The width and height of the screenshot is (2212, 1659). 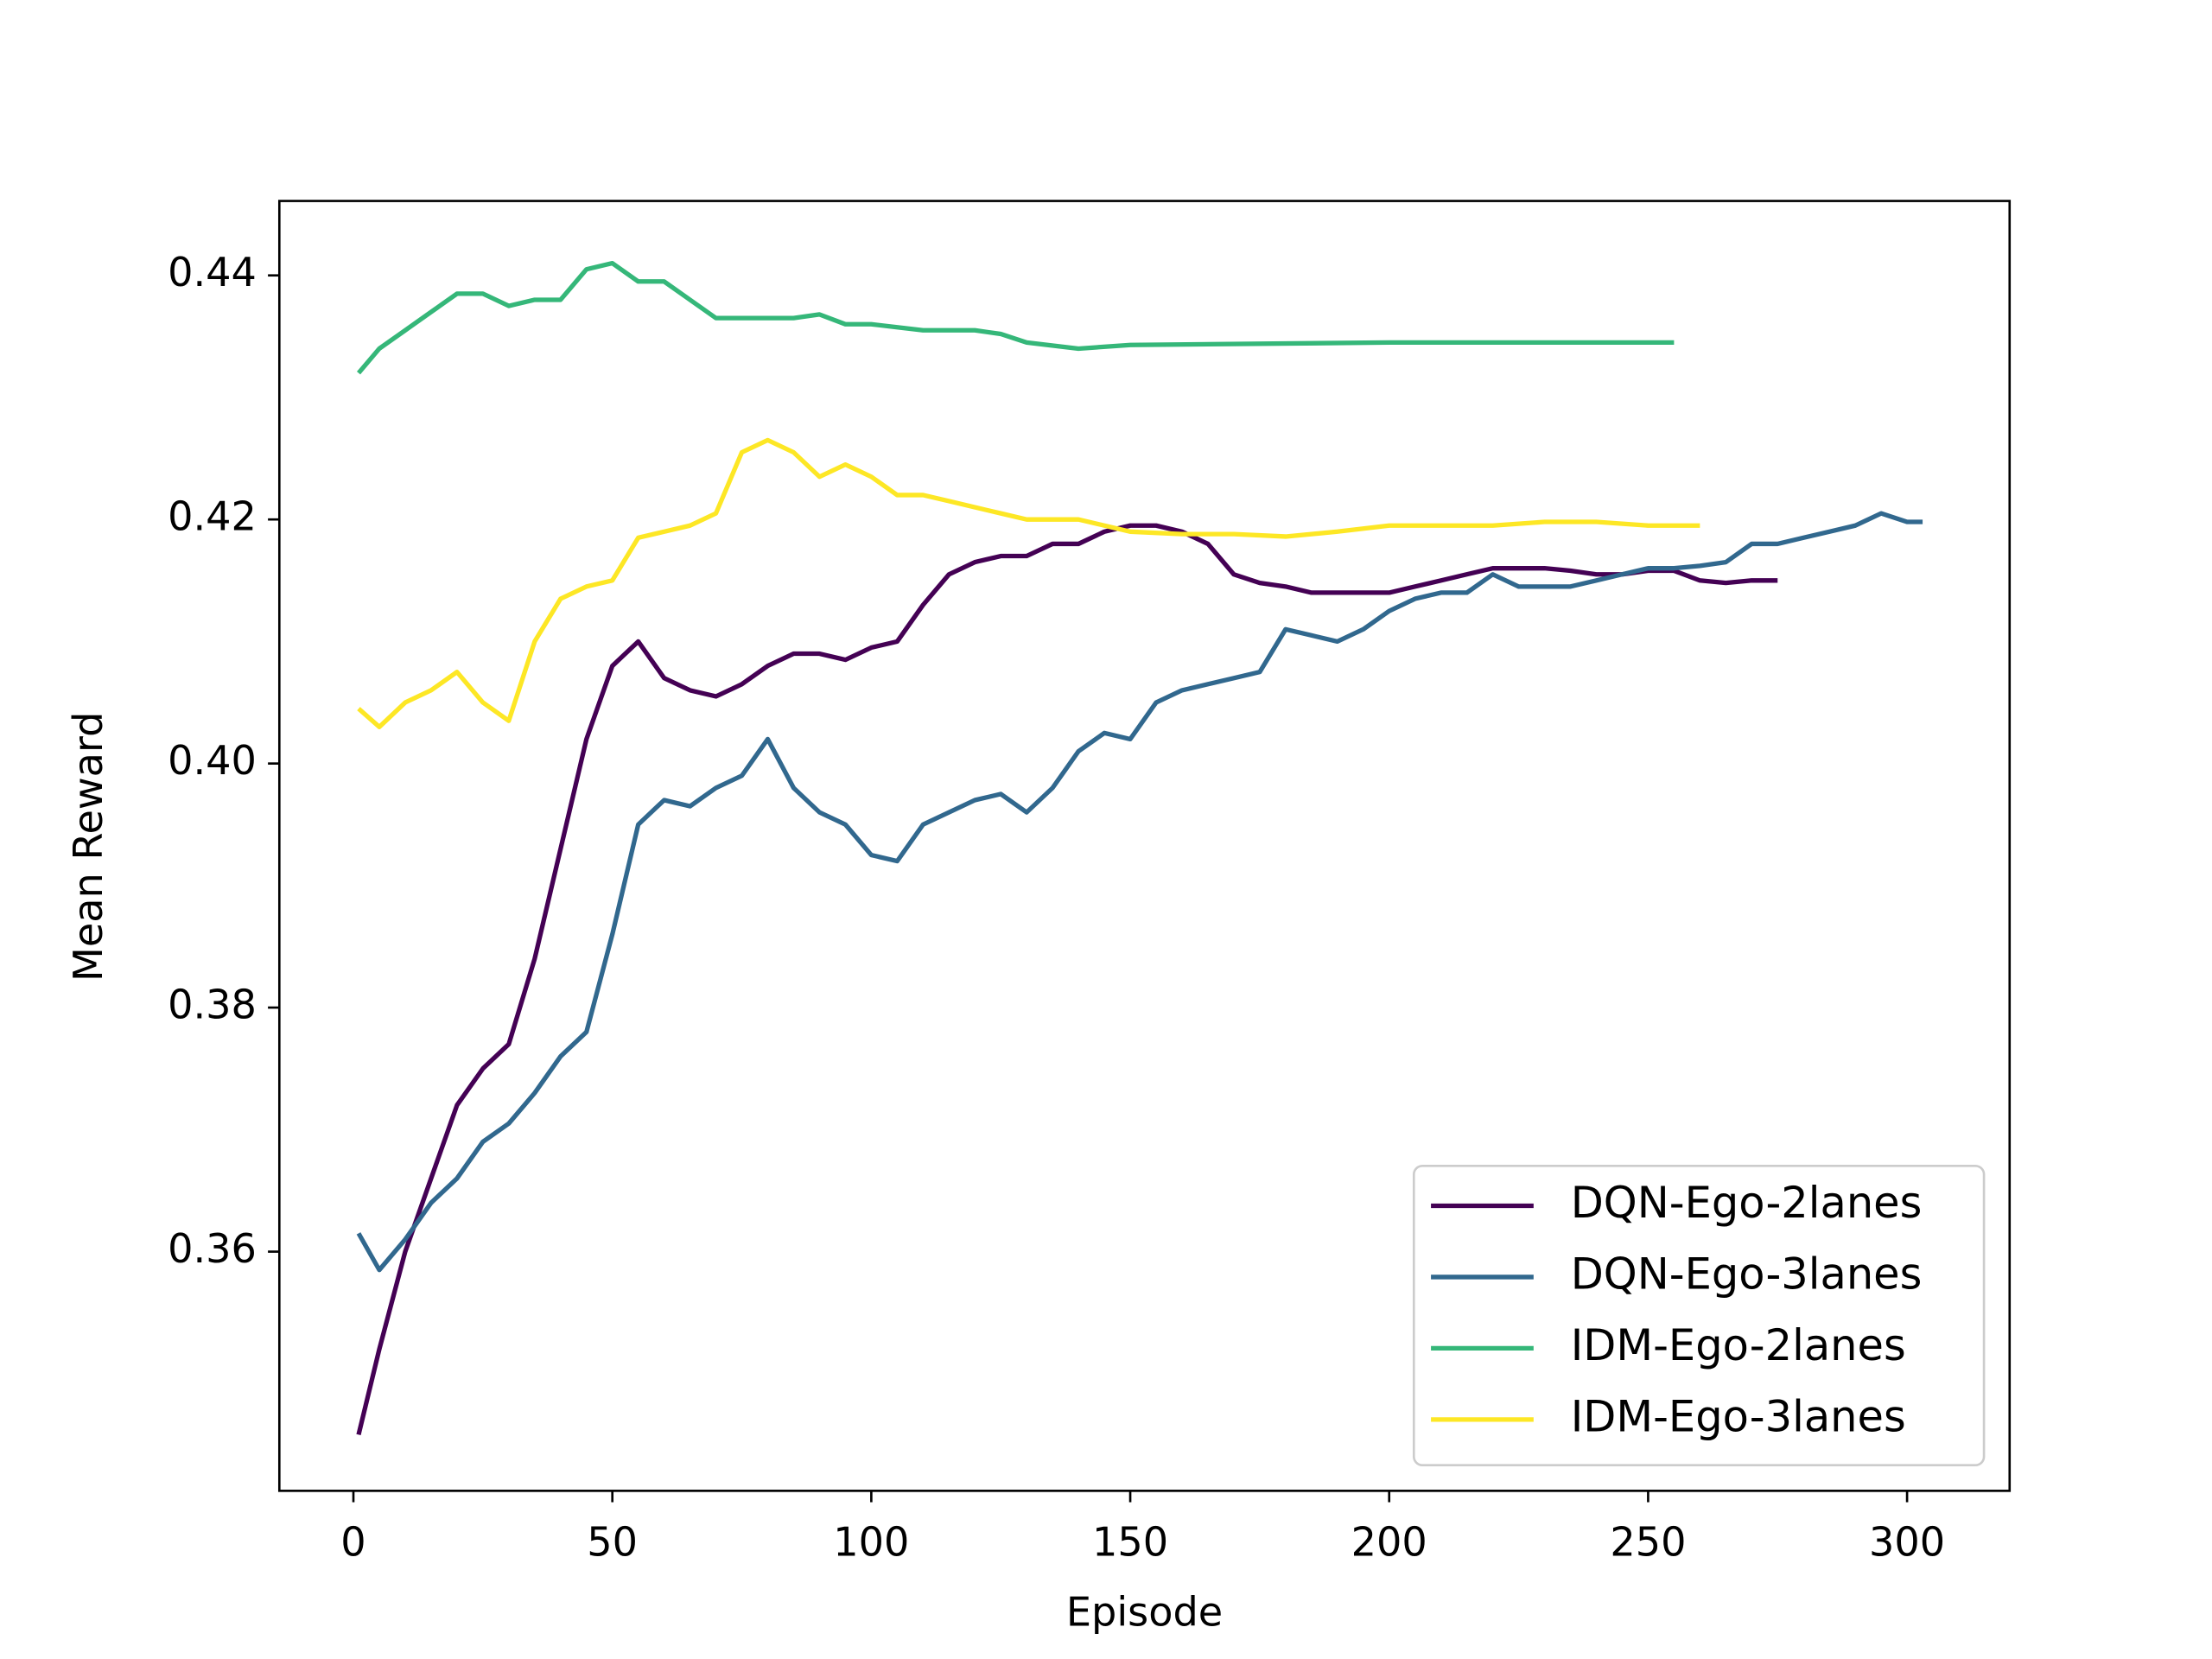 I want to click on legend-label: IDM-Ego-2lanes, so click(x=1738, y=1345).